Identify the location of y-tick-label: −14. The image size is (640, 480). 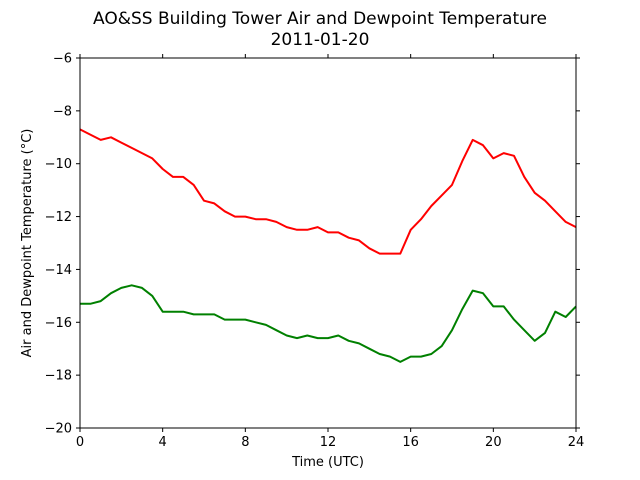
(58, 270).